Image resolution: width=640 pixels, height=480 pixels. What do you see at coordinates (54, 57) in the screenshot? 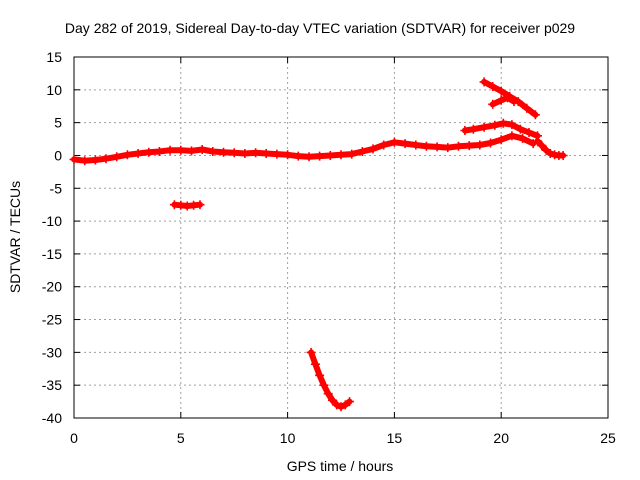
I see `y-tick-label: 15` at bounding box center [54, 57].